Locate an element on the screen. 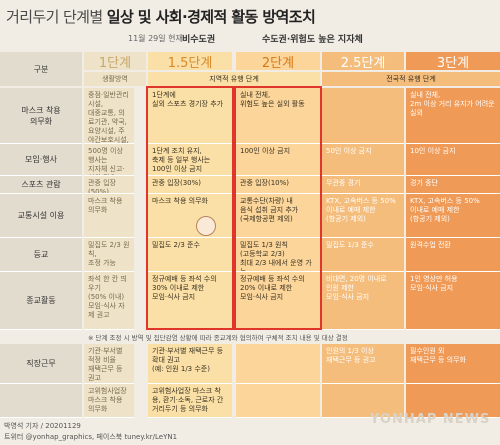  cell-c15: 1단계 조치 유지, 축제 등 일부 행사는 100인 이상 금지 is located at coordinates (190, 160).